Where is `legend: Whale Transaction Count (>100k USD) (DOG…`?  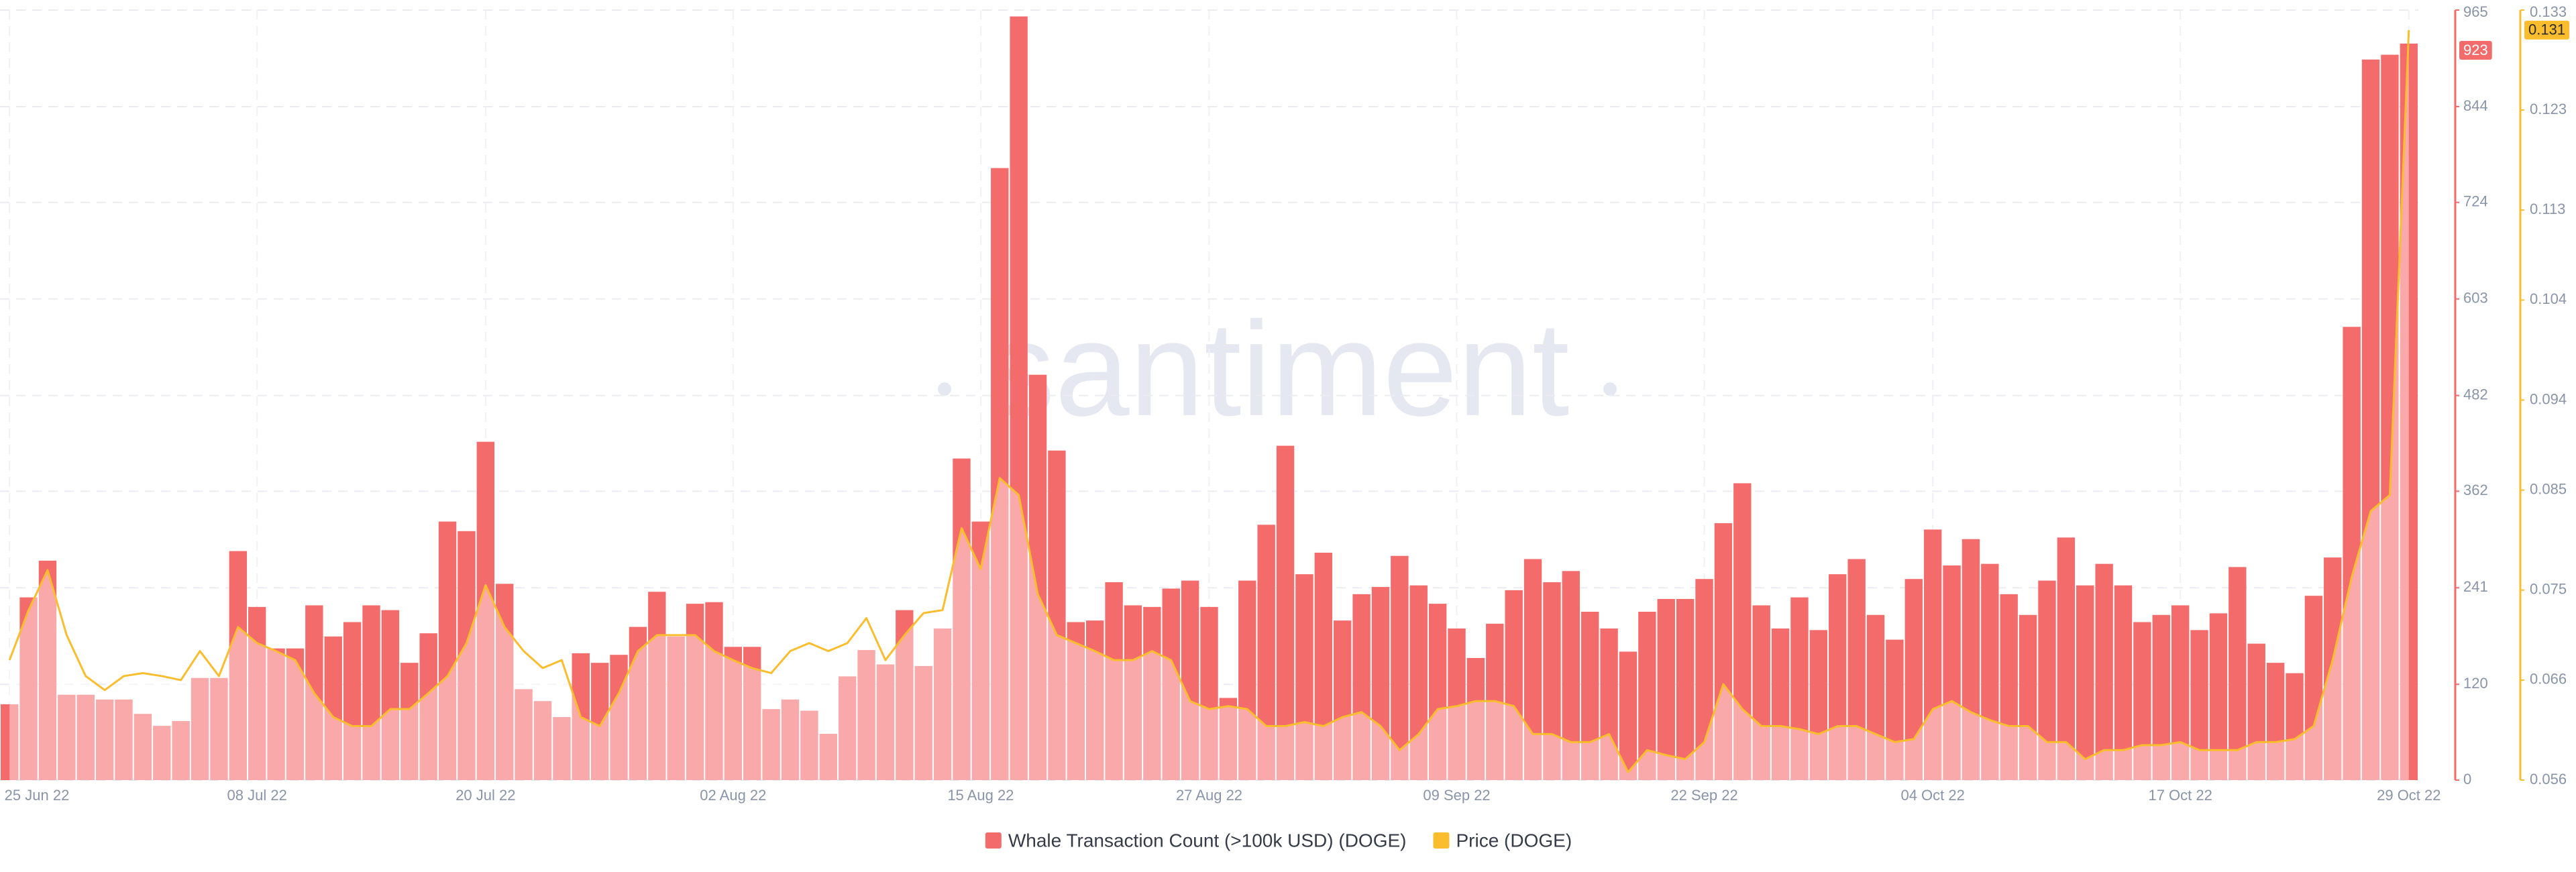
legend: Whale Transaction Count (>100k USD) (DOG… is located at coordinates (1278, 841).